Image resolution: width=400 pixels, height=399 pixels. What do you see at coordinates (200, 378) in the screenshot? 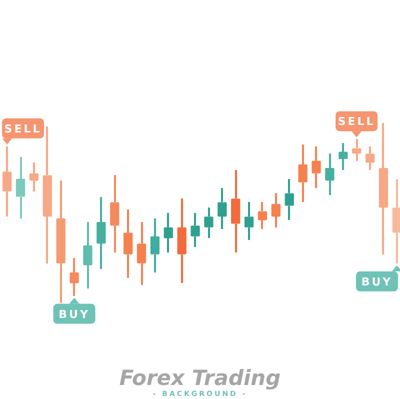
I see `text: Forex Trading` at bounding box center [200, 378].